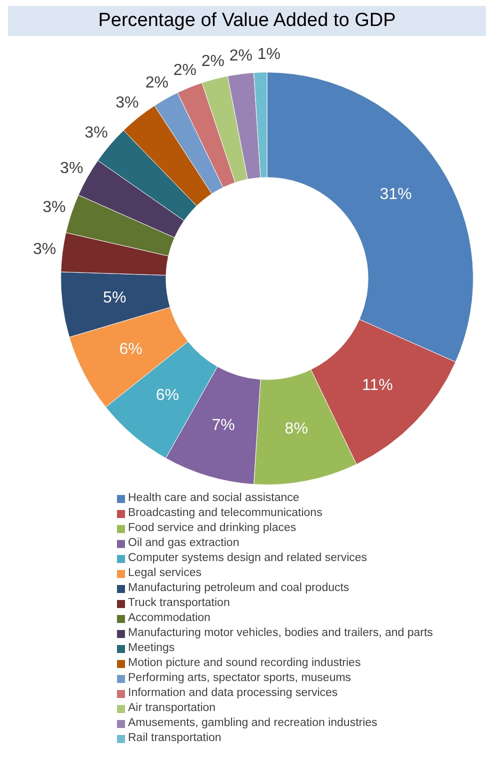 This screenshot has height=763, width=494. What do you see at coordinates (253, 723) in the screenshot?
I see `legend-label: Amusements, gambling and recreation industries` at bounding box center [253, 723].